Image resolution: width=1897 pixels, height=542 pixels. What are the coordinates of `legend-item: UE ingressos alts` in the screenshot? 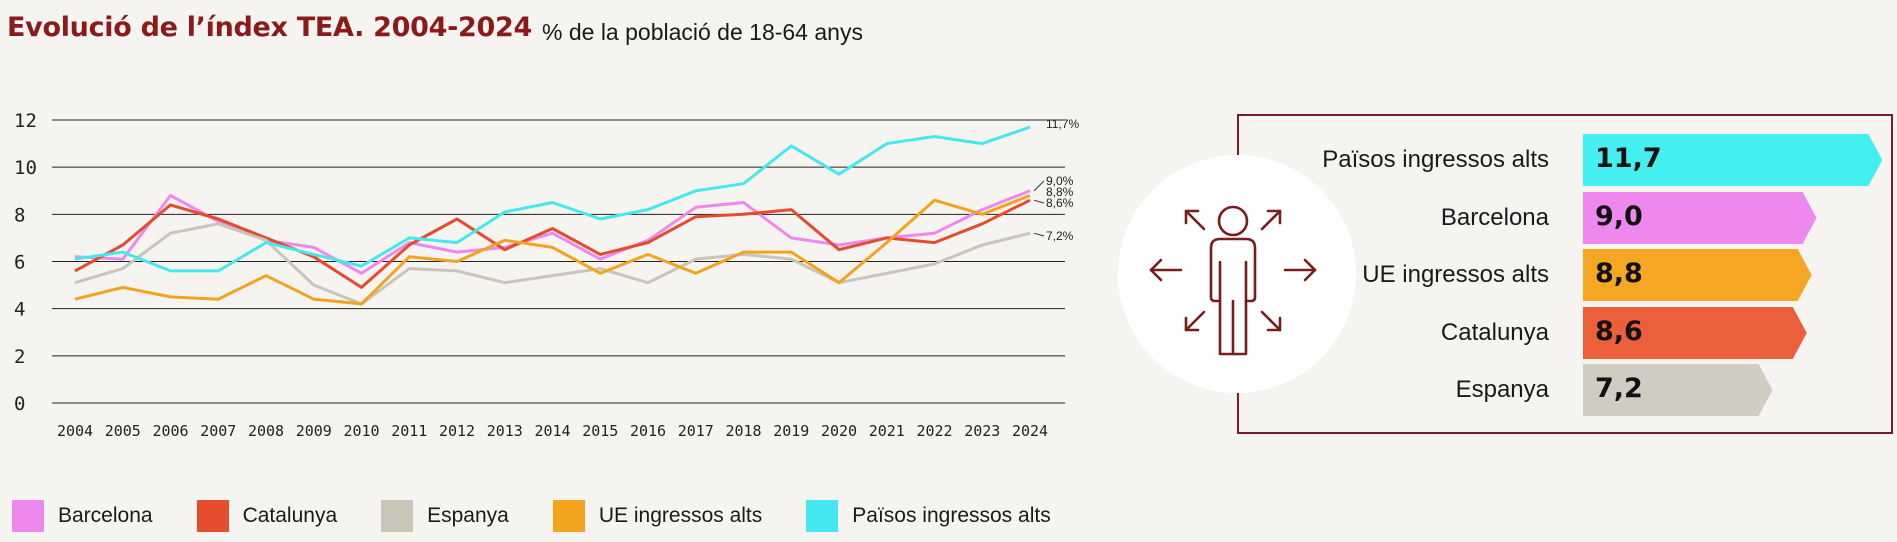 It's located at (657, 516).